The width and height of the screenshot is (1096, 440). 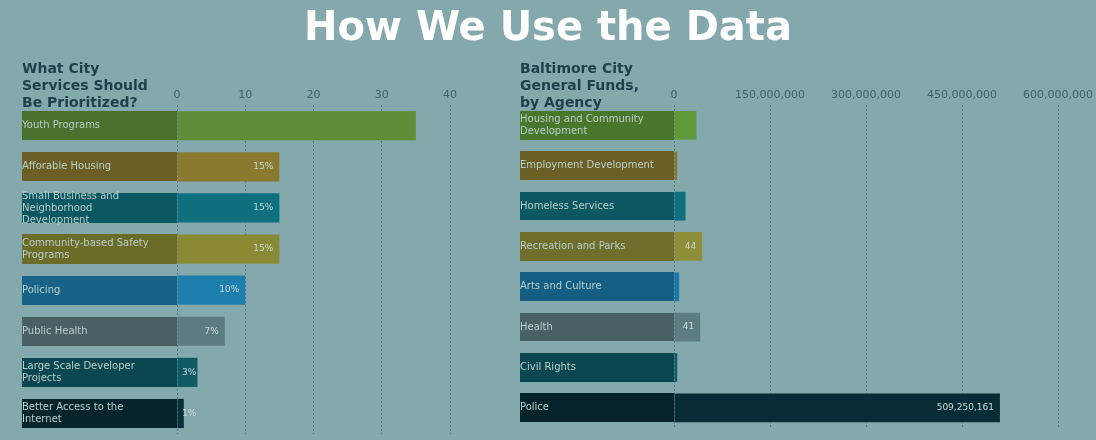 I want to click on y-tick-label: Housing and Community Development, so click(x=582, y=124).